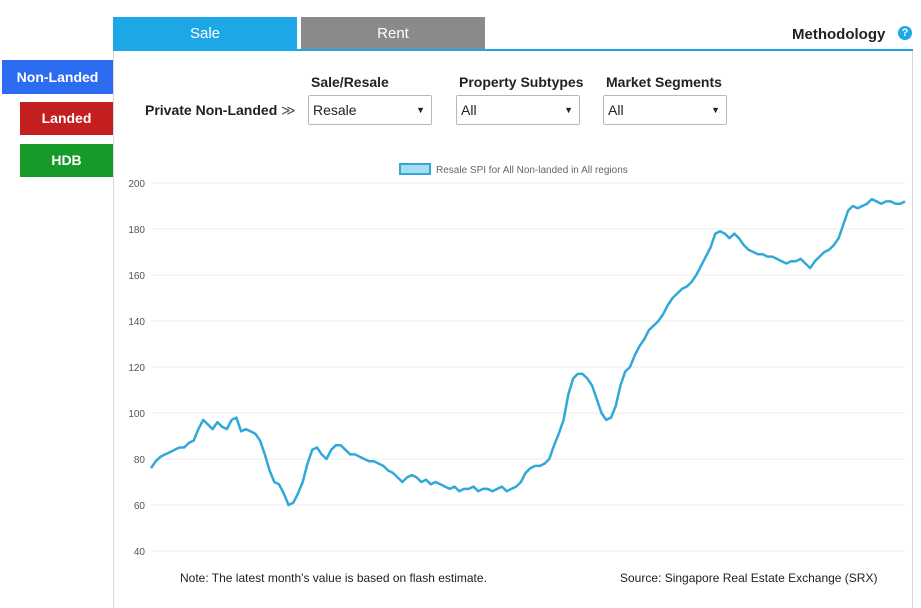 Image resolution: width=921 pixels, height=608 pixels. Describe the element at coordinates (393, 33) in the screenshot. I see `tab-rent: Rent` at that location.